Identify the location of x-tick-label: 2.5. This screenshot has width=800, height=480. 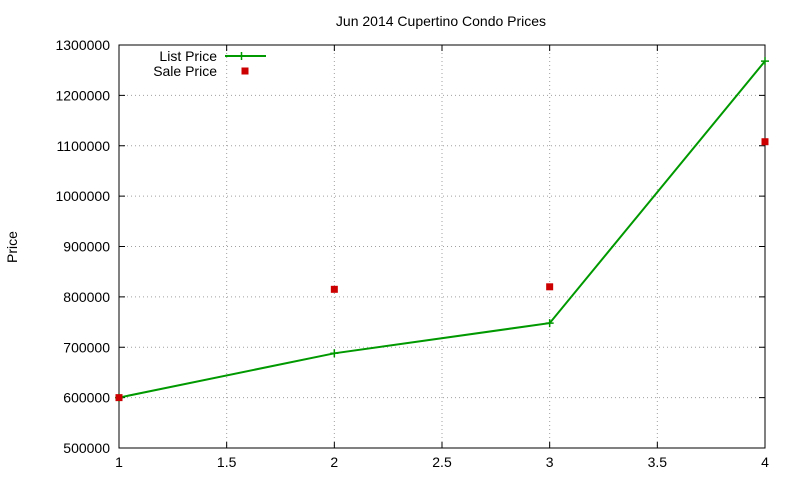
(442, 462).